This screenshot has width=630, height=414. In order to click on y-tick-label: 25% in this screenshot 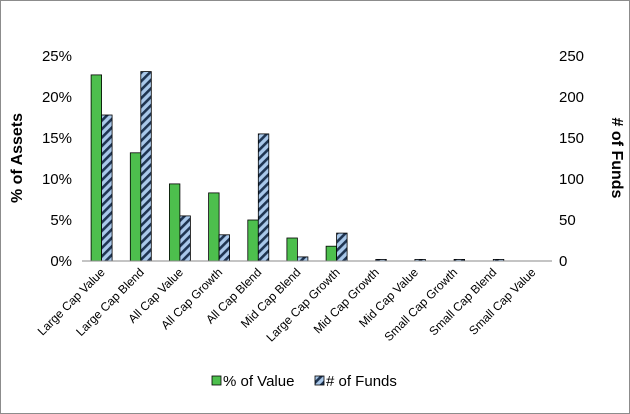, I will do `click(57, 56)`.